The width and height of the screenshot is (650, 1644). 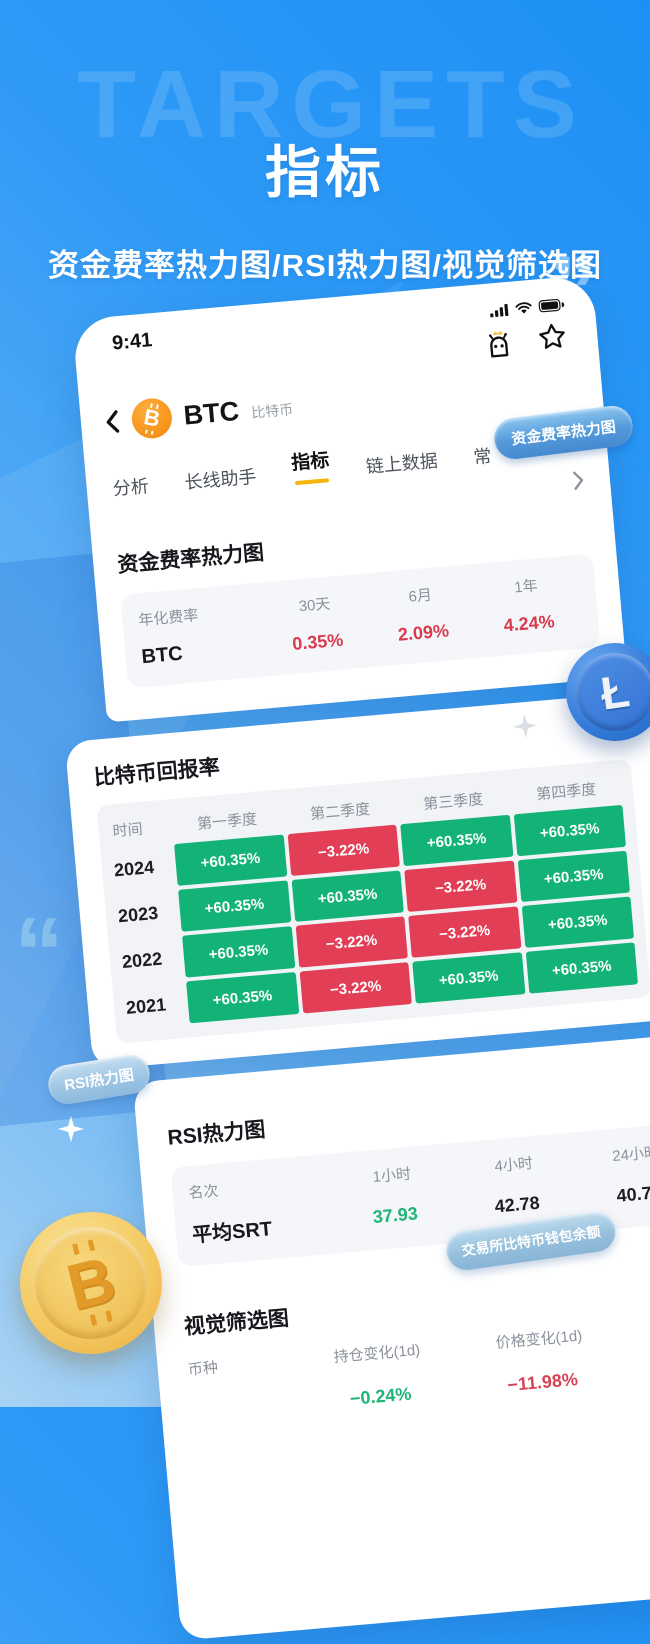 What do you see at coordinates (220, 479) in the screenshot?
I see `tab-long-term: 长线助手` at bounding box center [220, 479].